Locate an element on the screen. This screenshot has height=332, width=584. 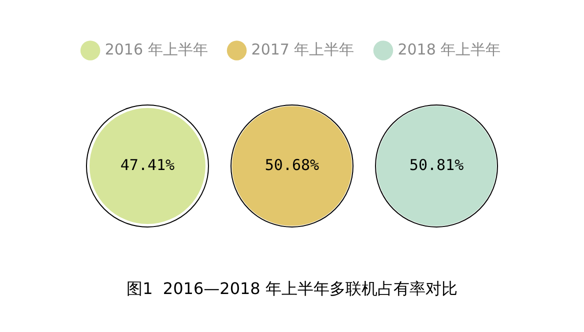
category-label: 2018 年上半年 is located at coordinates (449, 49).